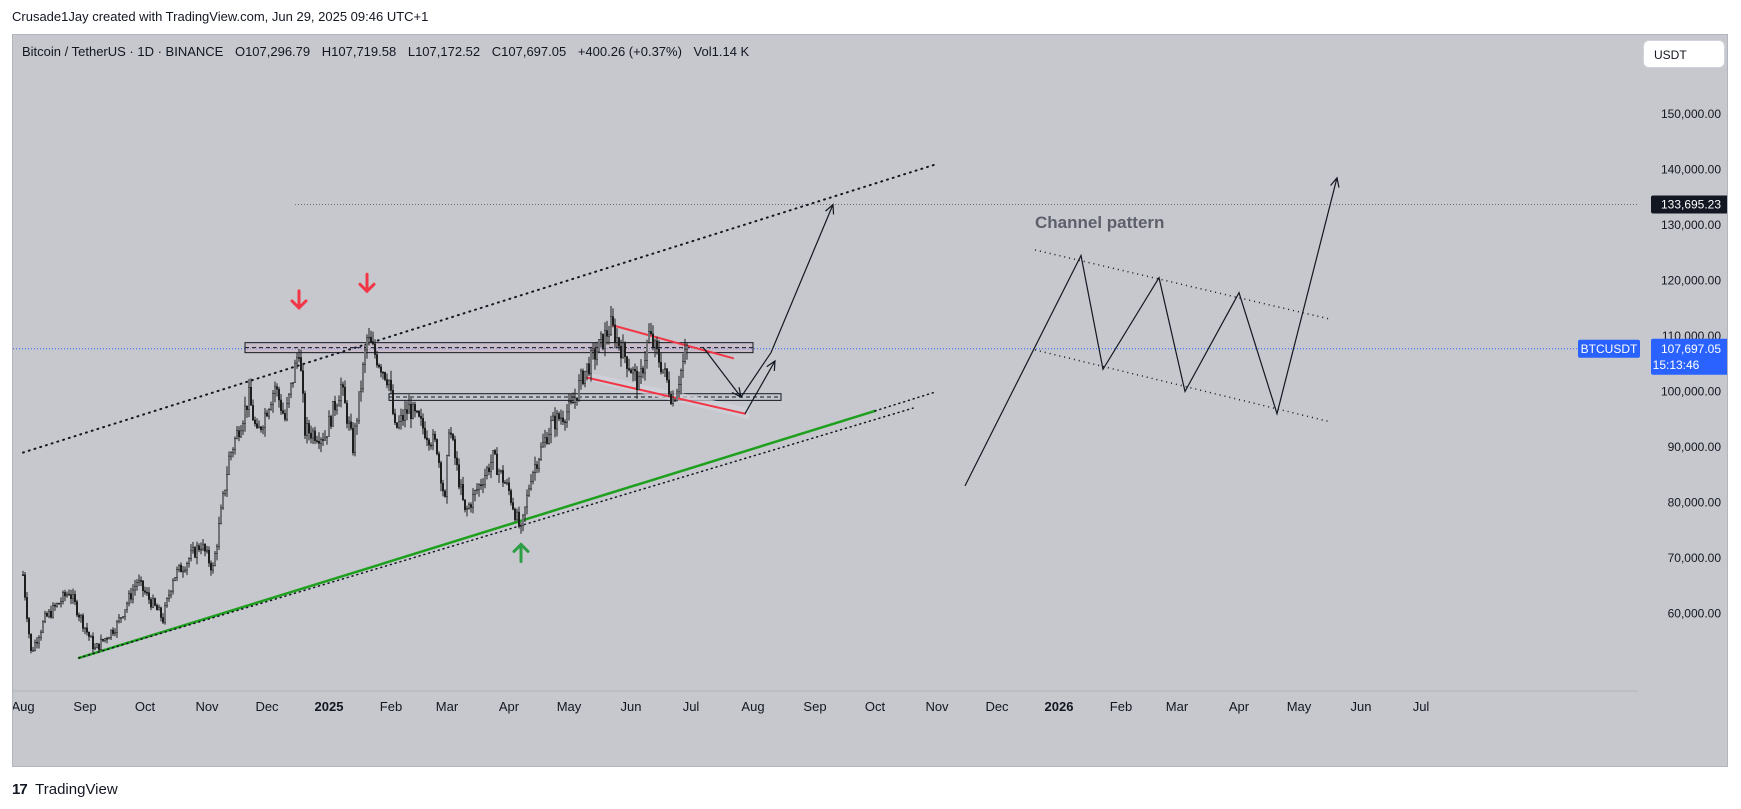 The height and width of the screenshot is (809, 1741). What do you see at coordinates (1695, 558) in the screenshot?
I see `price-tick-label: 70,000.00` at bounding box center [1695, 558].